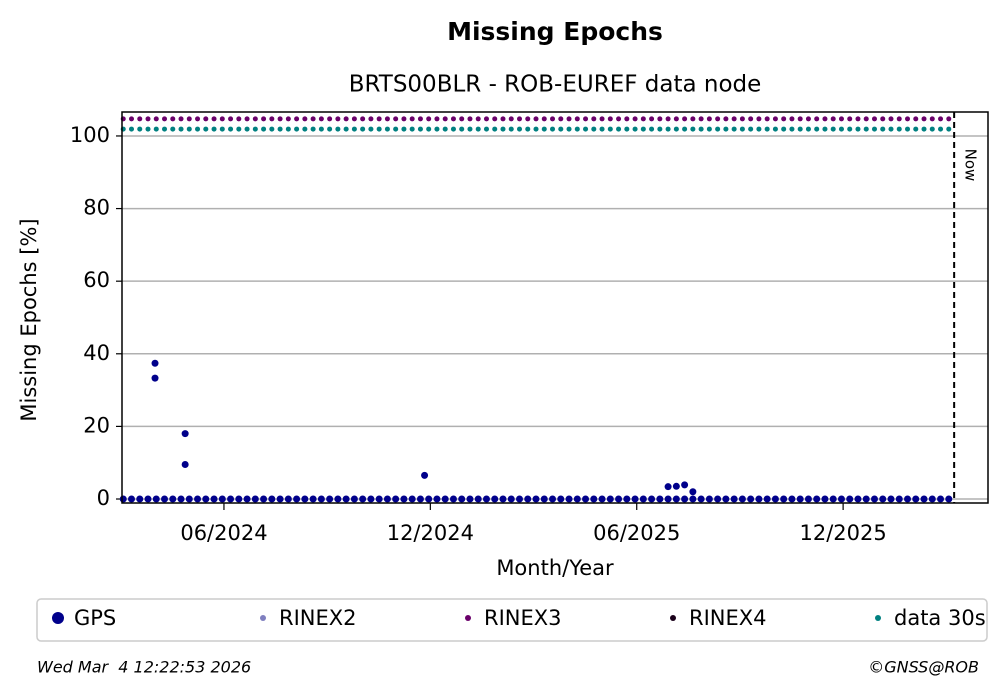 The width and height of the screenshot is (1008, 699). What do you see at coordinates (95, 618) in the screenshot?
I see `legend-label: GPS` at bounding box center [95, 618].